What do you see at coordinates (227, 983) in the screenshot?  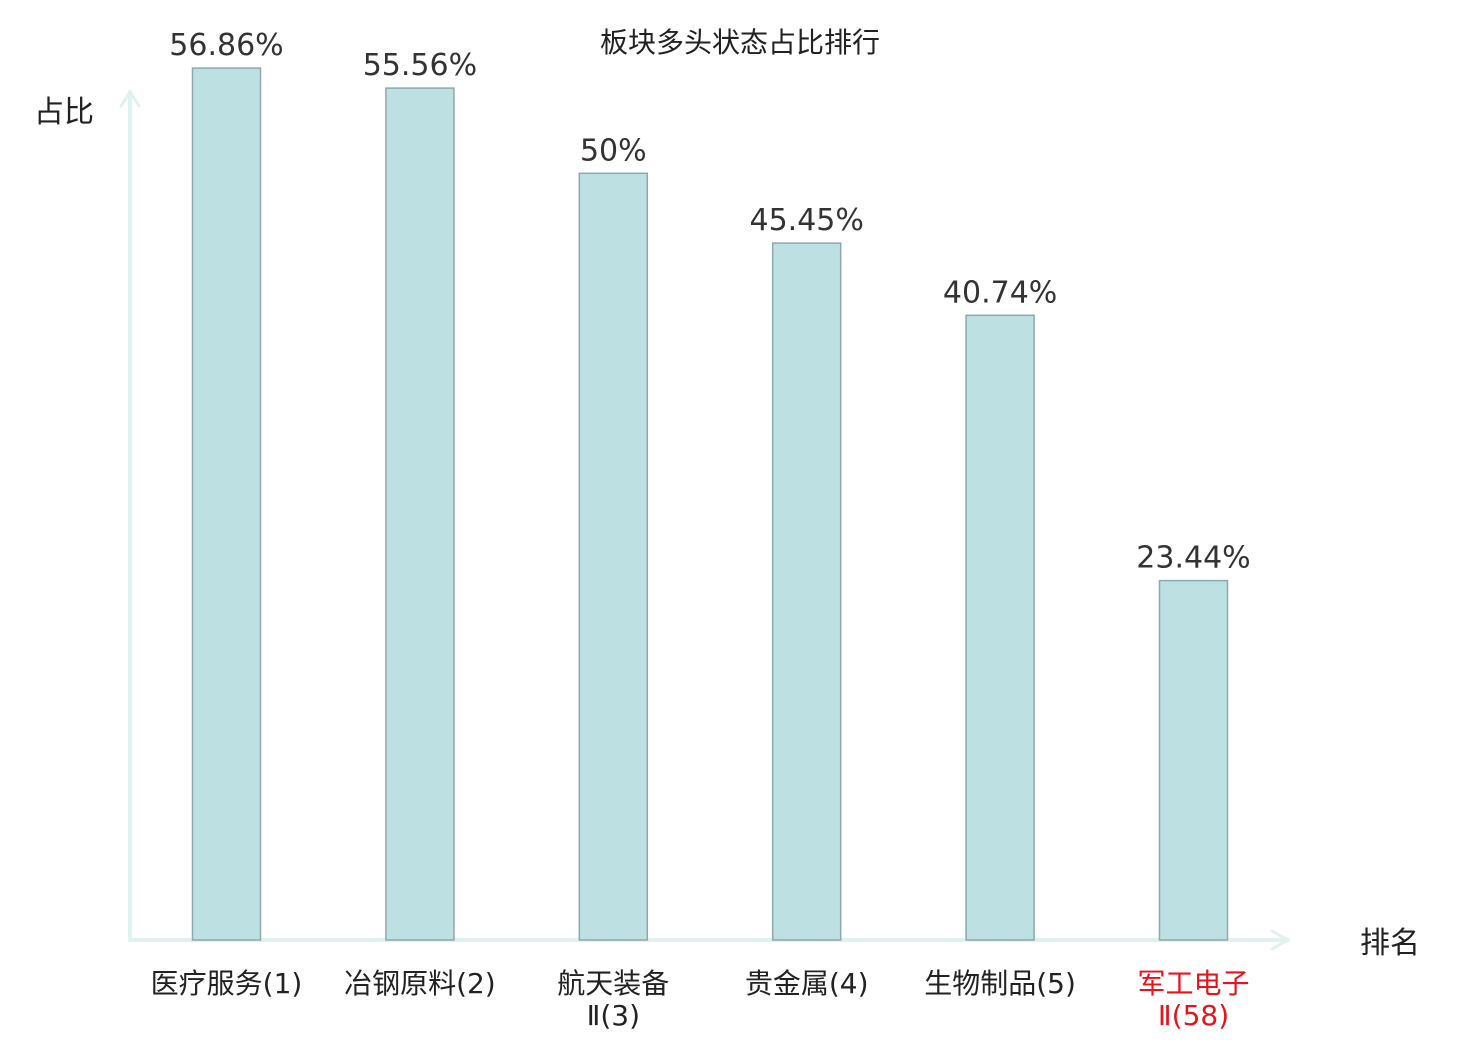 I see `category-label: 医疗服务(1)` at bounding box center [227, 983].